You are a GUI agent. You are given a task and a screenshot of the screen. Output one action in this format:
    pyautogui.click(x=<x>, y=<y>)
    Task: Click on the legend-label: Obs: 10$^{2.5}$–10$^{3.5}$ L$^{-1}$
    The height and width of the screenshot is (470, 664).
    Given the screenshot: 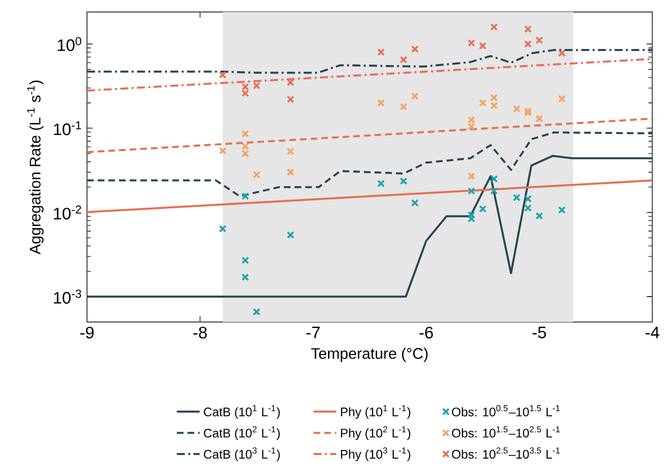 What is the action you would take?
    pyautogui.click(x=506, y=453)
    